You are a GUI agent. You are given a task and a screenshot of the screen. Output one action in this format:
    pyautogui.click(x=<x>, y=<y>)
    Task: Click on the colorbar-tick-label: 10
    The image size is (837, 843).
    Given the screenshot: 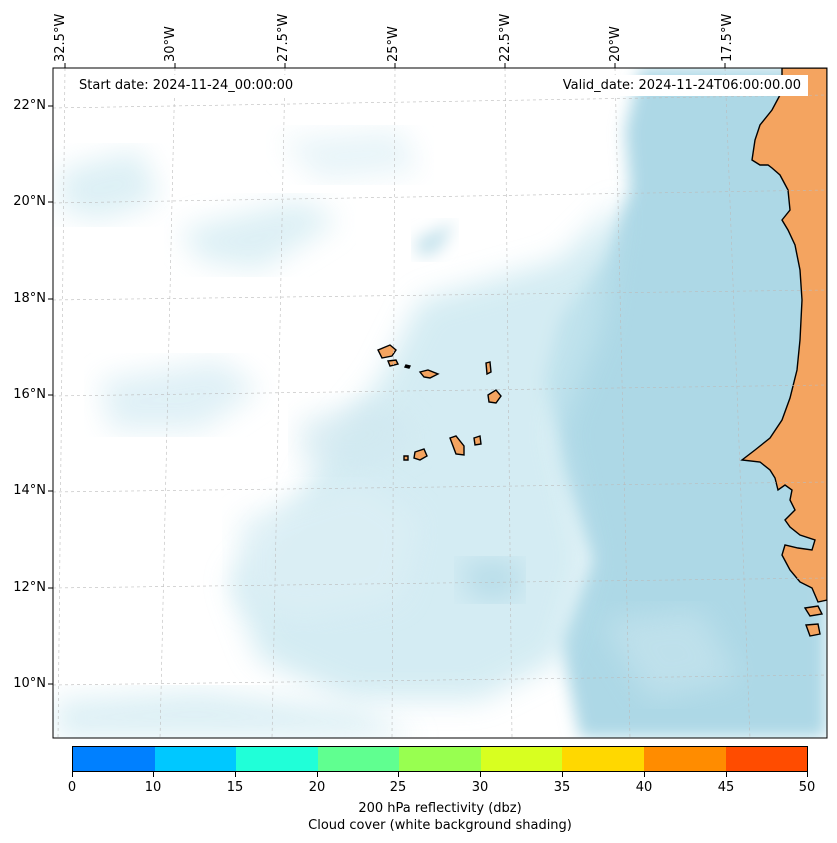 What is the action you would take?
    pyautogui.click(x=153, y=787)
    